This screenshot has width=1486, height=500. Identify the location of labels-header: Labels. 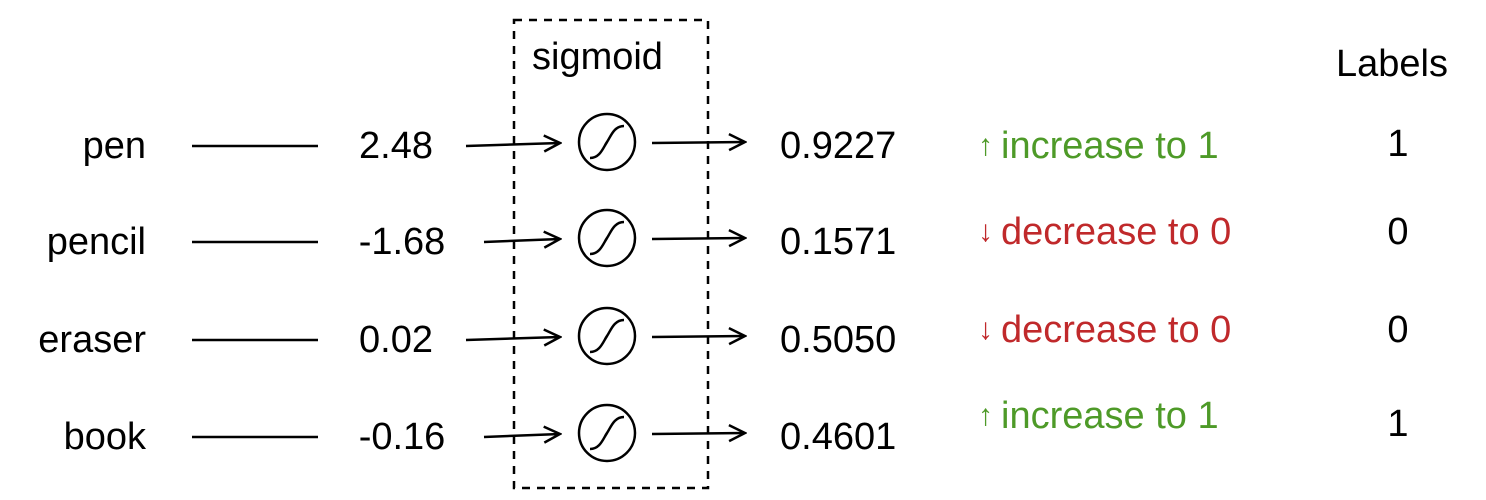
(1392, 64).